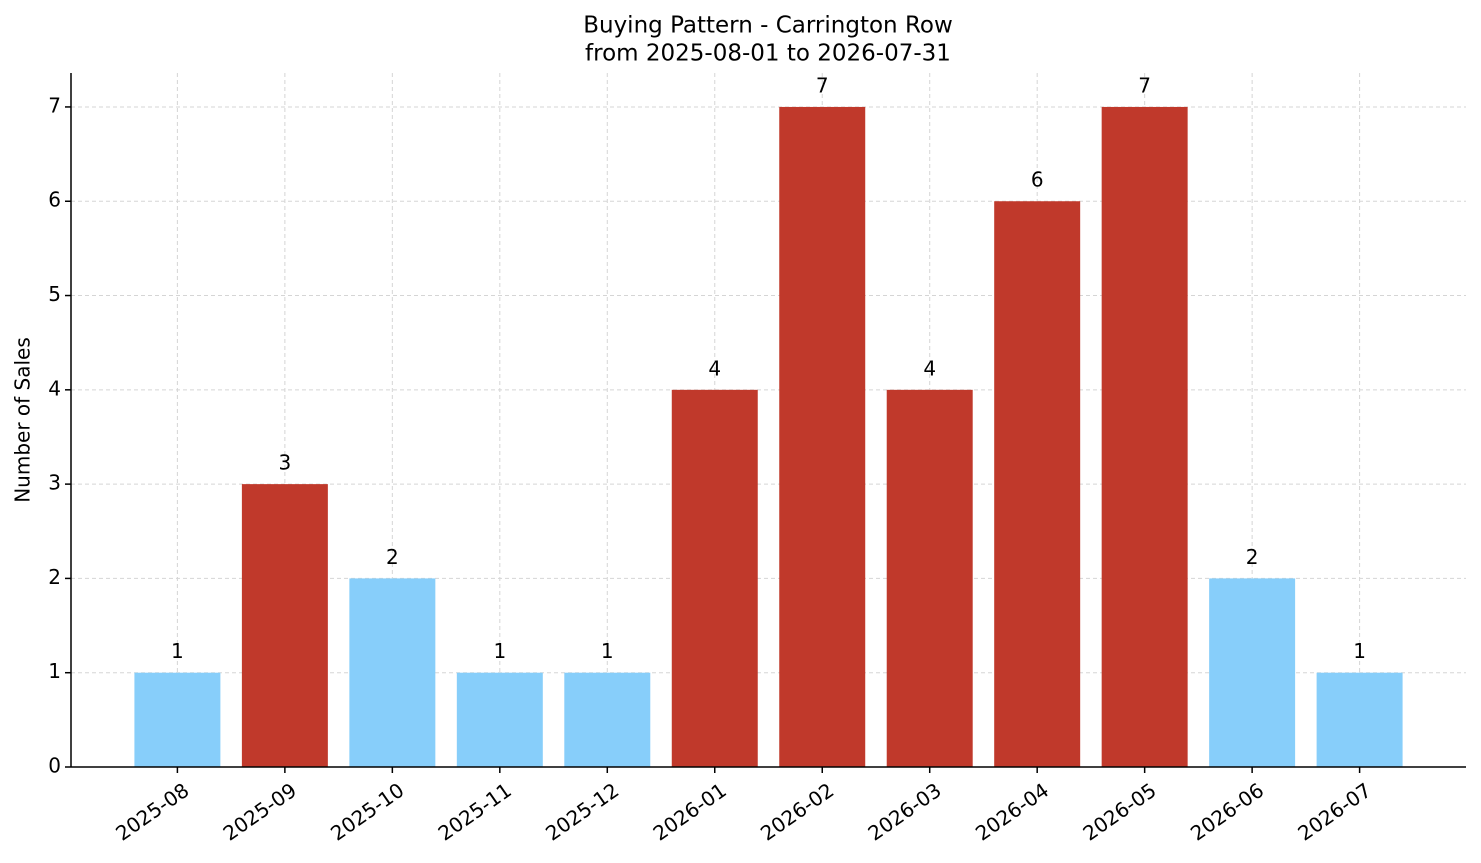 This screenshot has width=1481, height=863. What do you see at coordinates (1119, 812) in the screenshot?
I see `x-tick-label: 2026-05` at bounding box center [1119, 812].